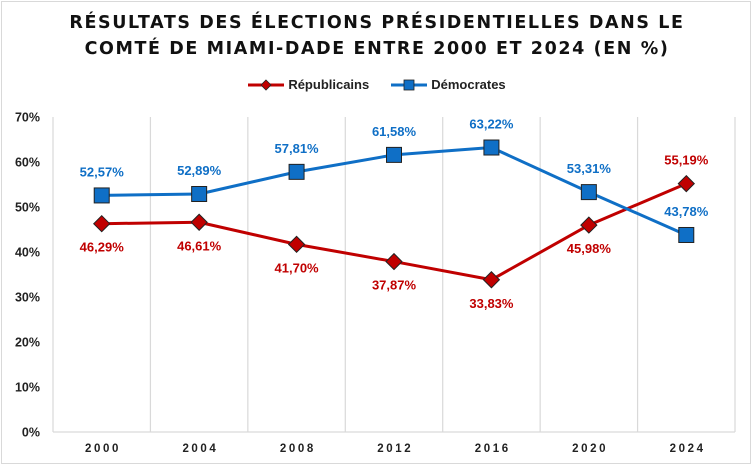 This screenshot has height=467, width=754. What do you see at coordinates (493, 449) in the screenshot?
I see `x-tick-label: 2016` at bounding box center [493, 449].